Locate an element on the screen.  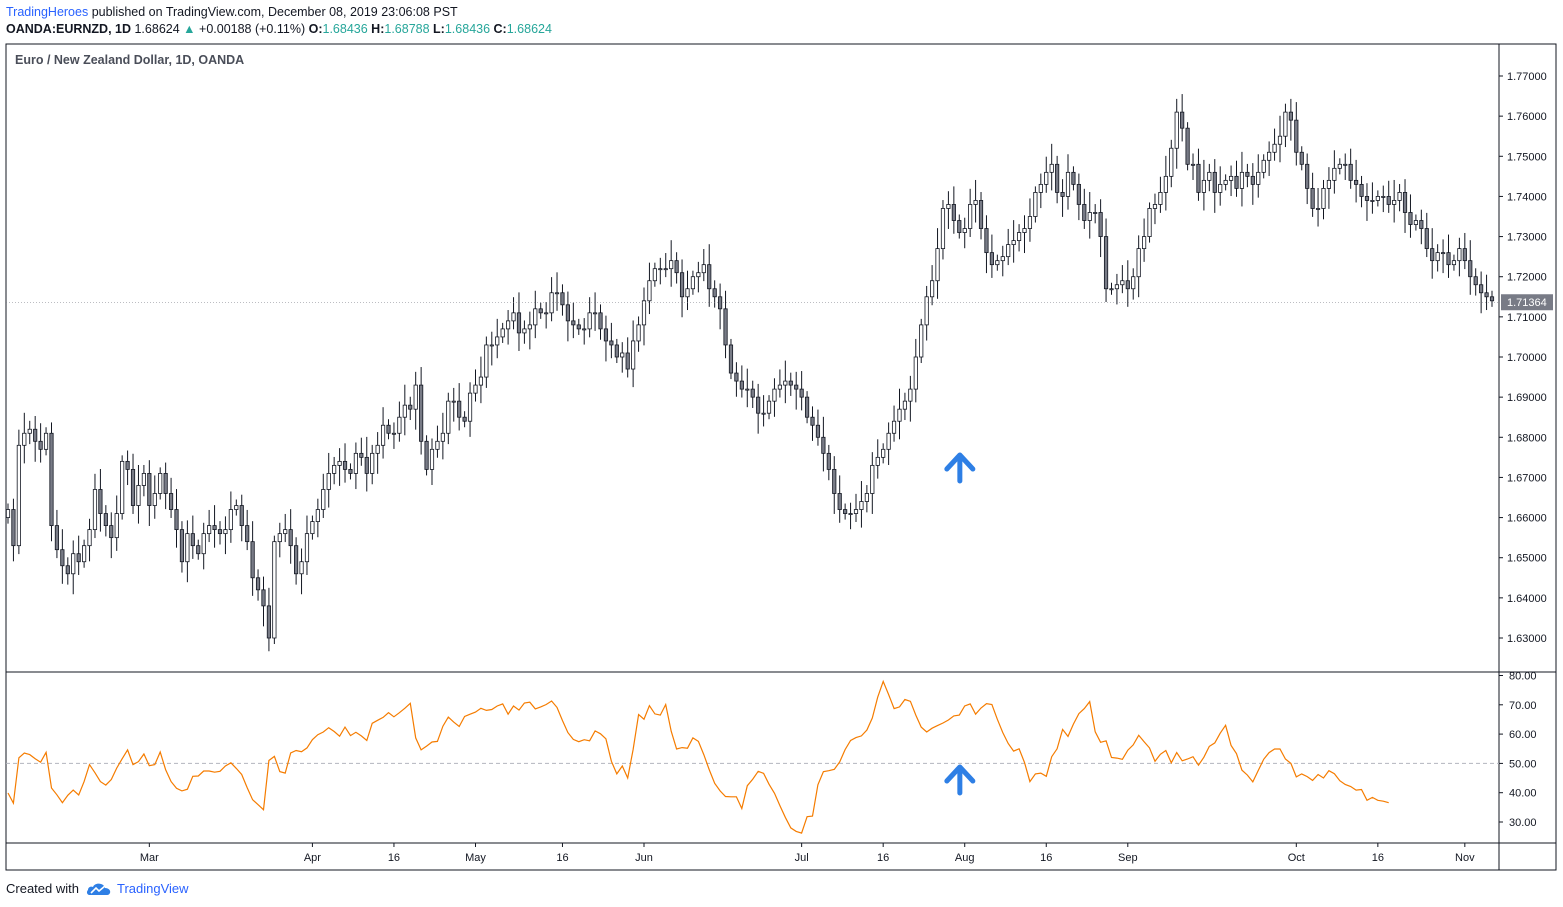
time-axis: Mar Apr 16 May 16 Jun Jul 16 Aug 16 Sep Oct 16 Nov is located at coordinates (807, 853).